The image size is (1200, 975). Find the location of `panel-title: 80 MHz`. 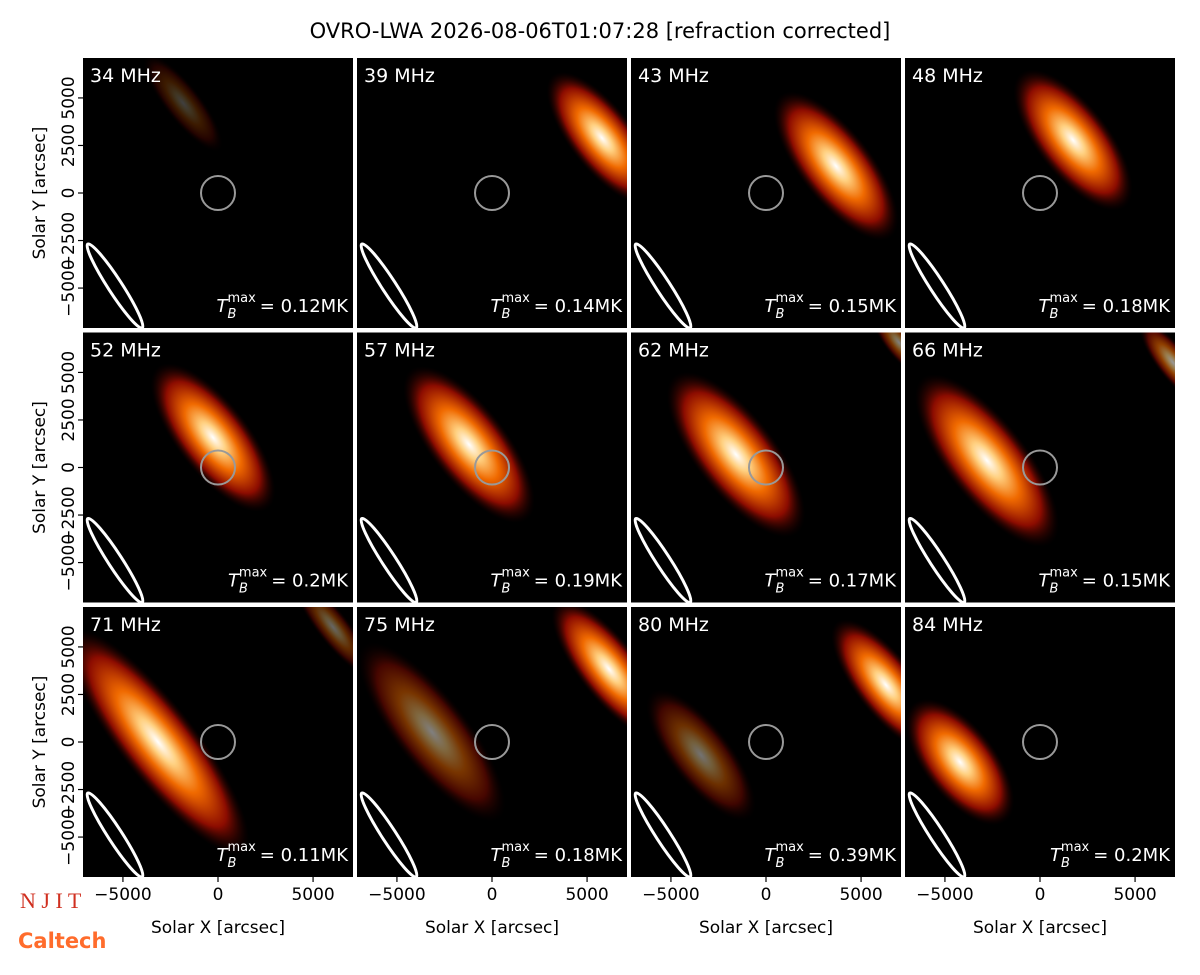

panel-title: 80 MHz is located at coordinates (673, 625).